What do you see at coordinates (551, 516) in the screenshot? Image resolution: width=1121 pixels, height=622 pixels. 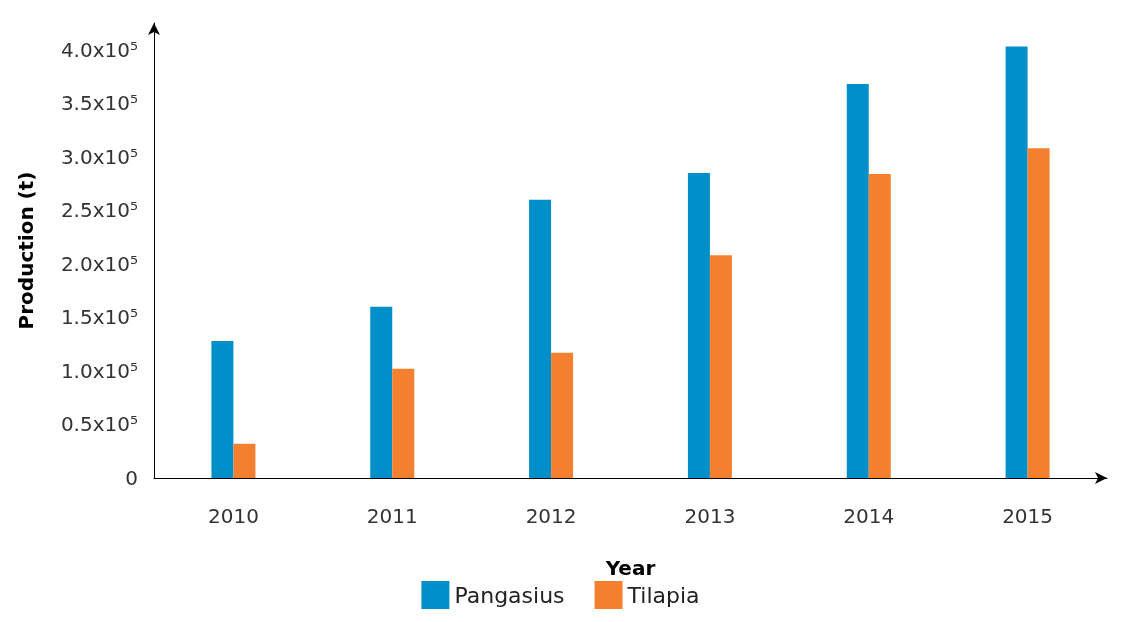 I see `x-tick-label: 2012` at bounding box center [551, 516].